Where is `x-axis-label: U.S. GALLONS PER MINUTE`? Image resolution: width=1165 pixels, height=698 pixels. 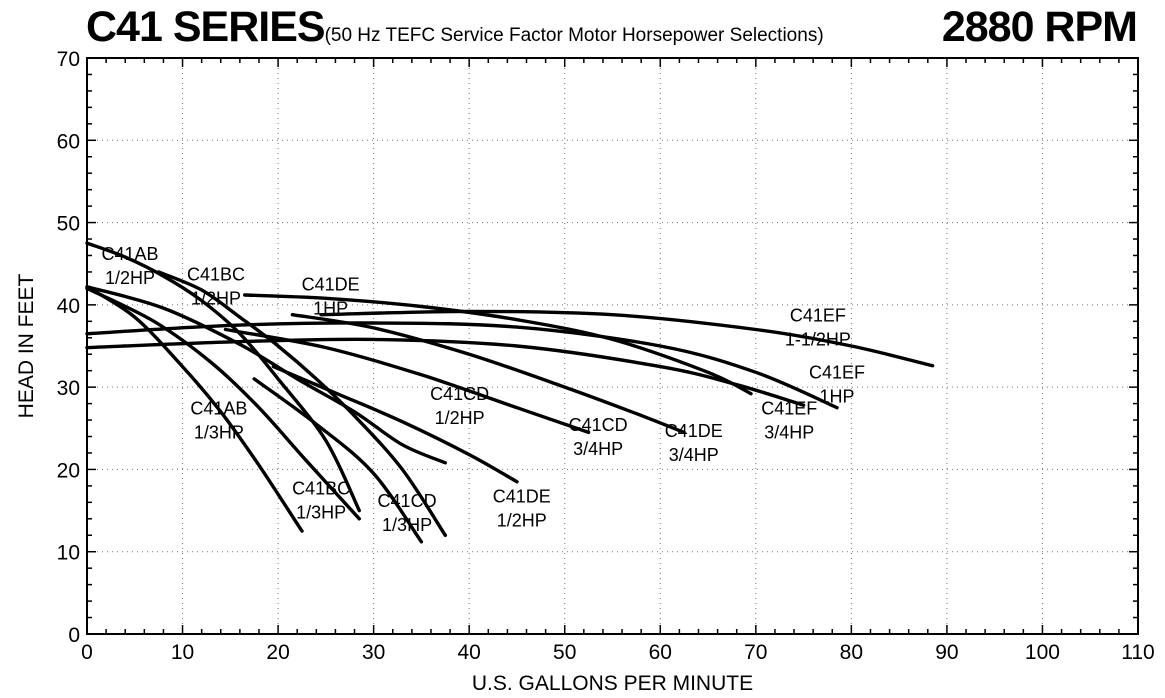
x-axis-label: U.S. GALLONS PER MINUTE is located at coordinates (612, 683).